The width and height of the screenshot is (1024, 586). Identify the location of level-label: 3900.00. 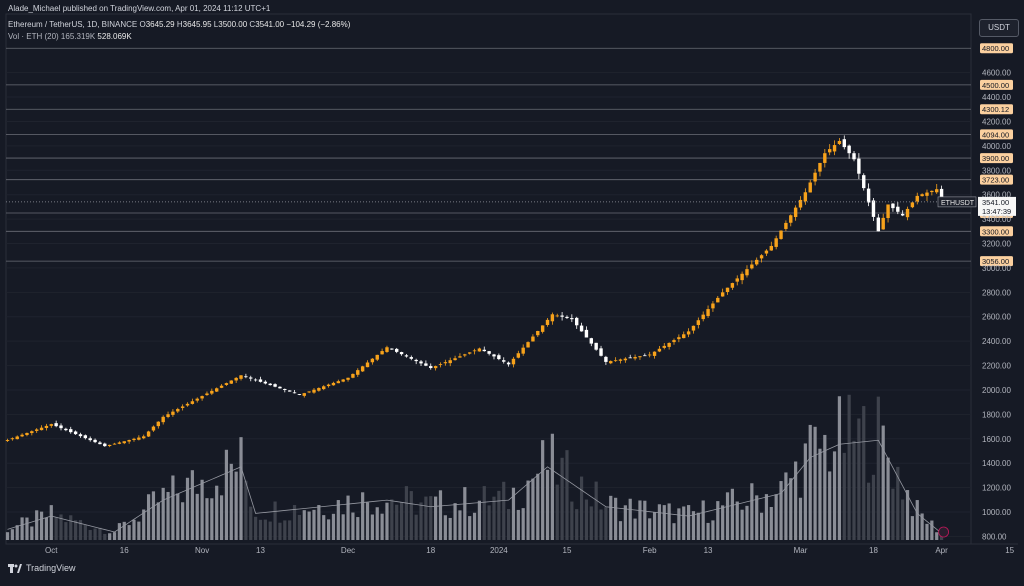
(995, 158).